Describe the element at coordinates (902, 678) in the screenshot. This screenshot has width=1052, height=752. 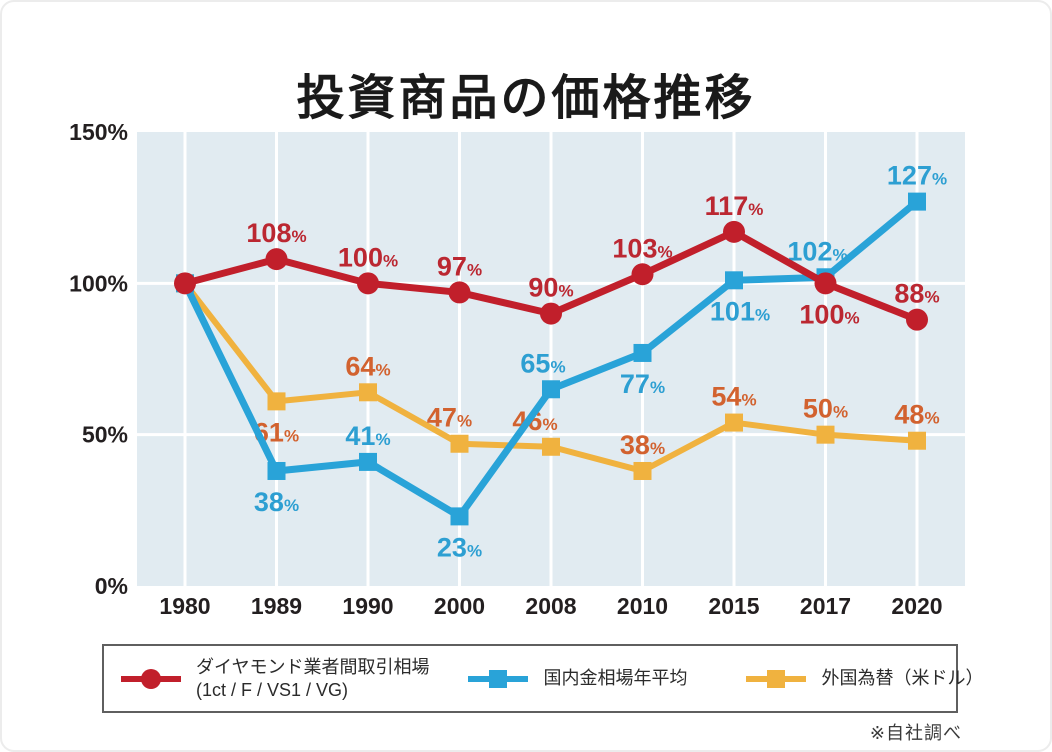
I see `legend-label-forex: 外国為替（米ドル）` at that location.